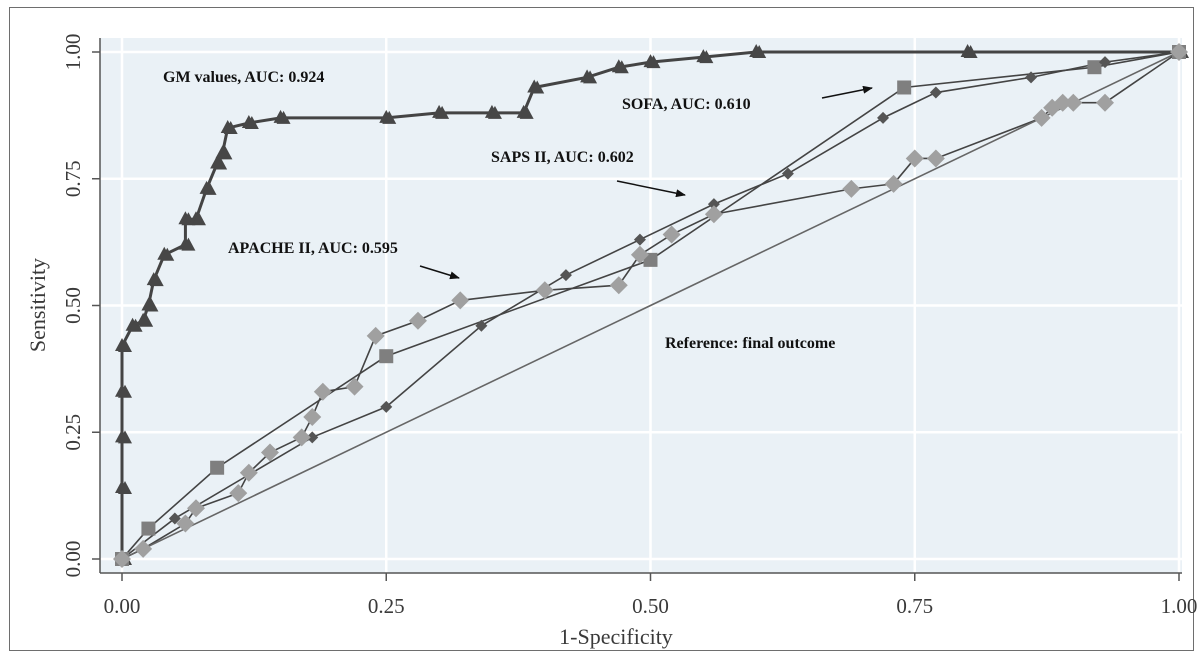 The image size is (1198, 654). I want to click on y-axis-title: Sensitivity, so click(37, 305).